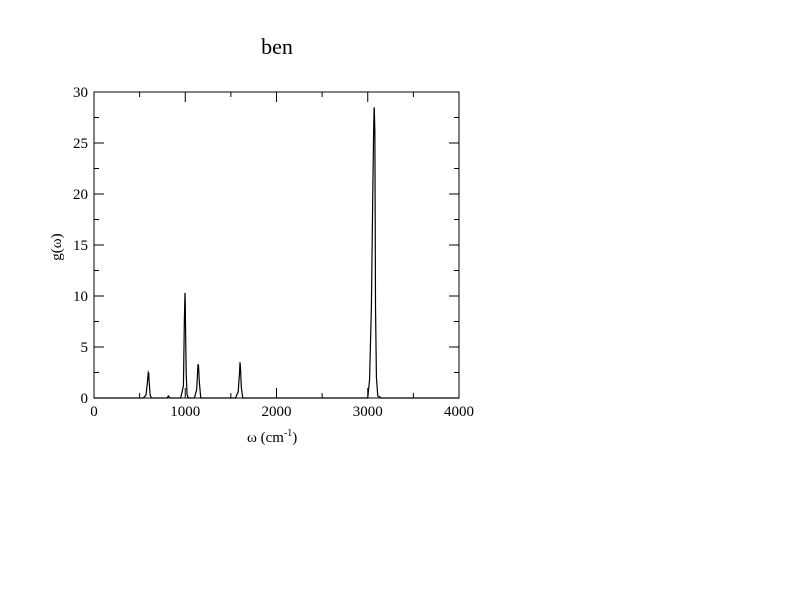 The image size is (792, 612). I want to click on x-tick-labels: 0 1000 2000 3000 4000, so click(282, 412).